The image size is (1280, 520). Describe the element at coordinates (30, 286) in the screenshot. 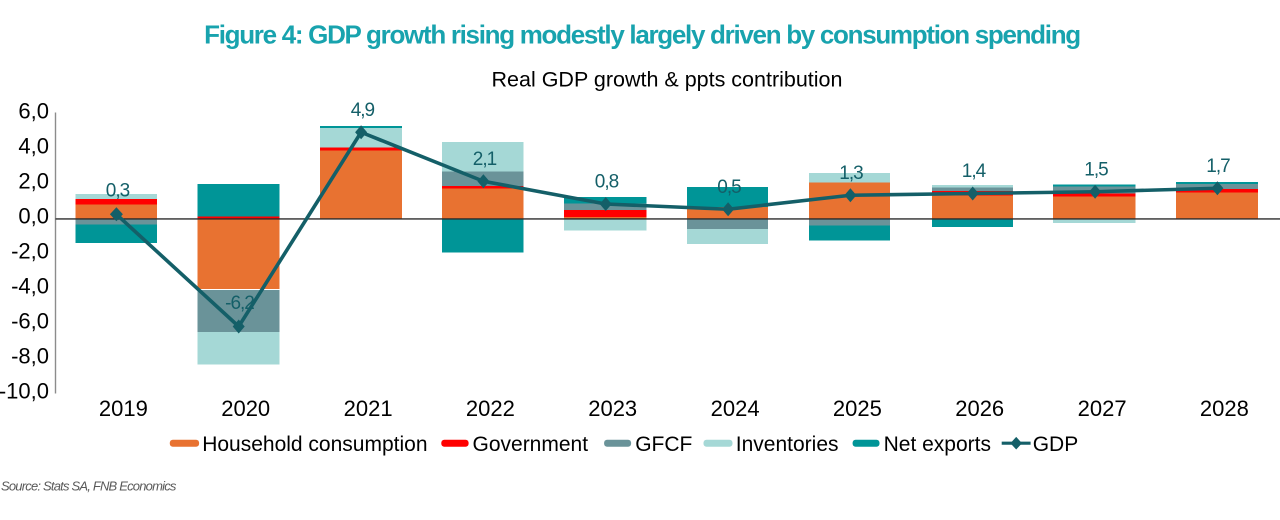

I see `svg-text: -4,0` at that location.